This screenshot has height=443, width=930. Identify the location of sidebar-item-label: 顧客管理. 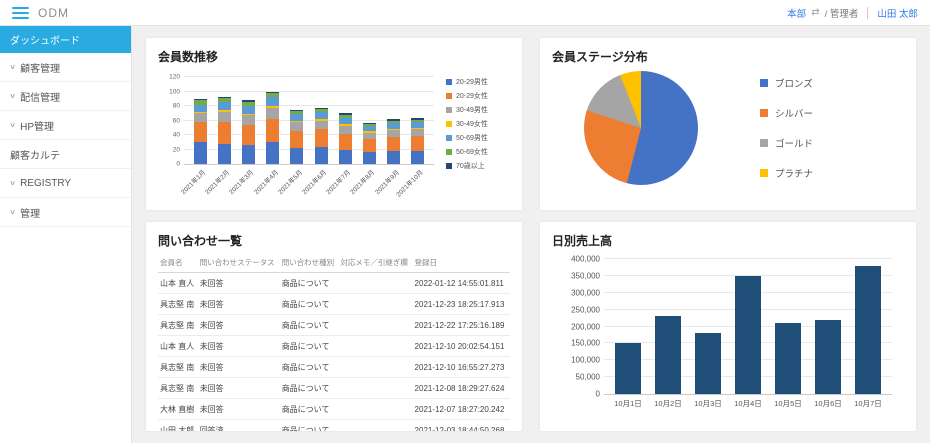
(40, 69).